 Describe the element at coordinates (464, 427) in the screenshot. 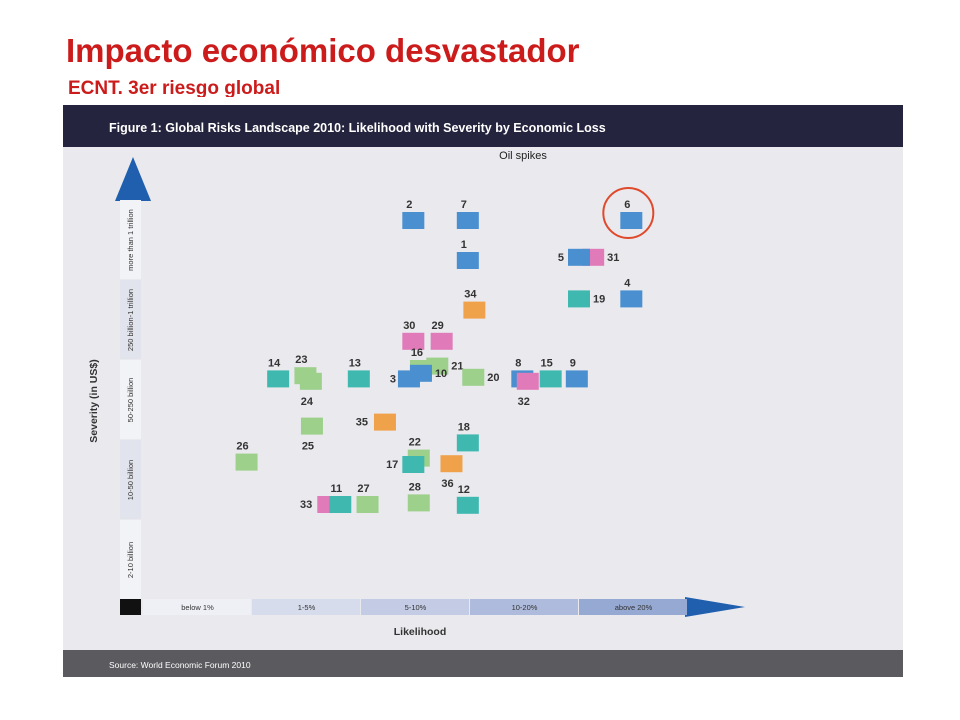

I see `risk-point-label: 18` at that location.